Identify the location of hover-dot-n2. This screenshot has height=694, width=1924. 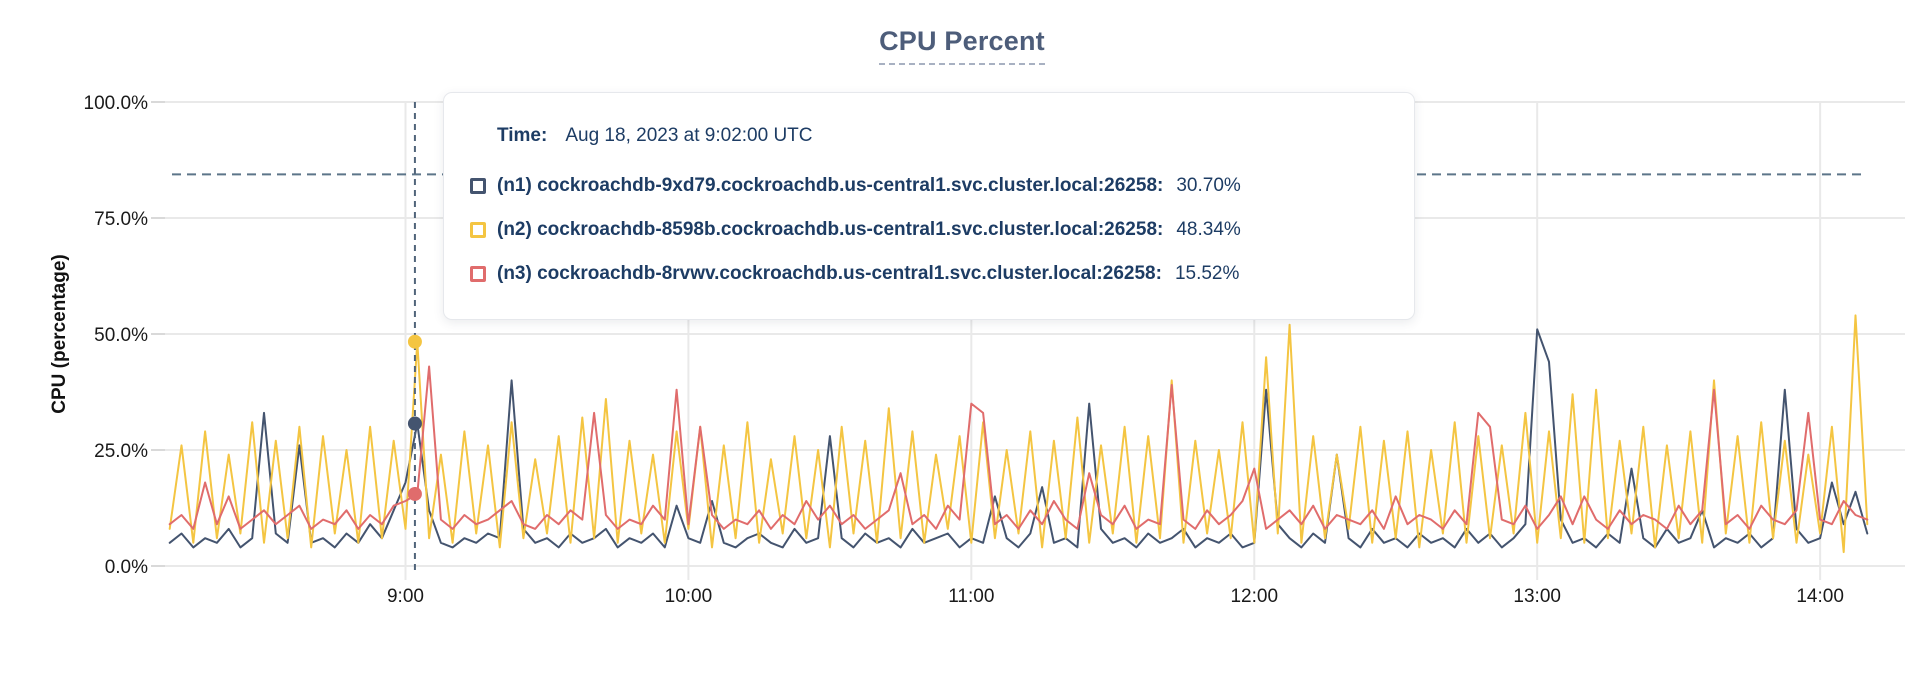
(414, 341).